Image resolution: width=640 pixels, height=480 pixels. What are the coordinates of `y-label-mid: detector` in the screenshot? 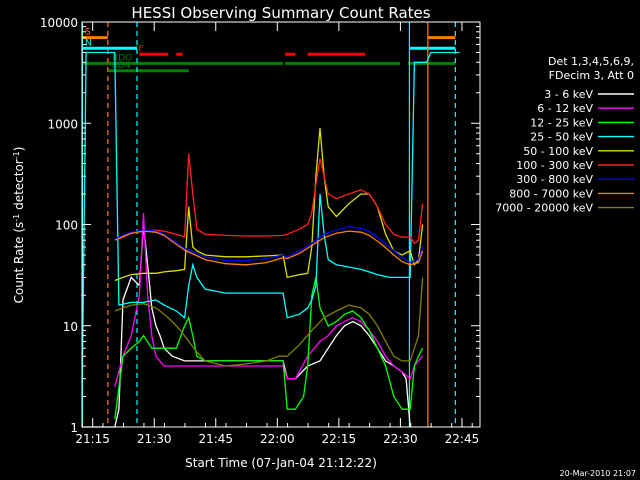 It's located at (19, 186).